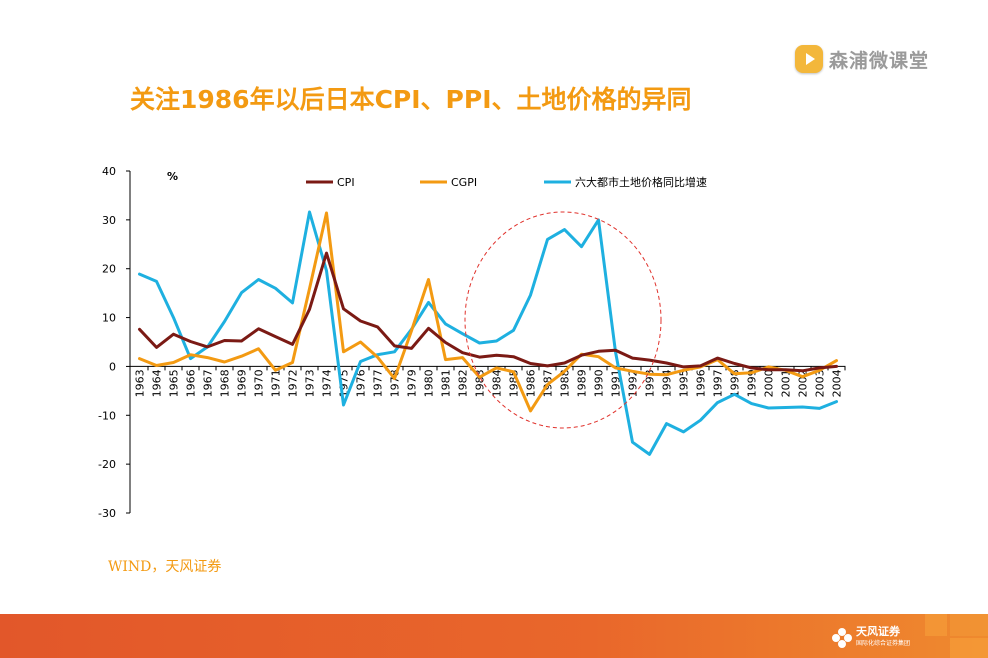  What do you see at coordinates (429, 383) in the screenshot?
I see `x-tick-label: 1980` at bounding box center [429, 383].